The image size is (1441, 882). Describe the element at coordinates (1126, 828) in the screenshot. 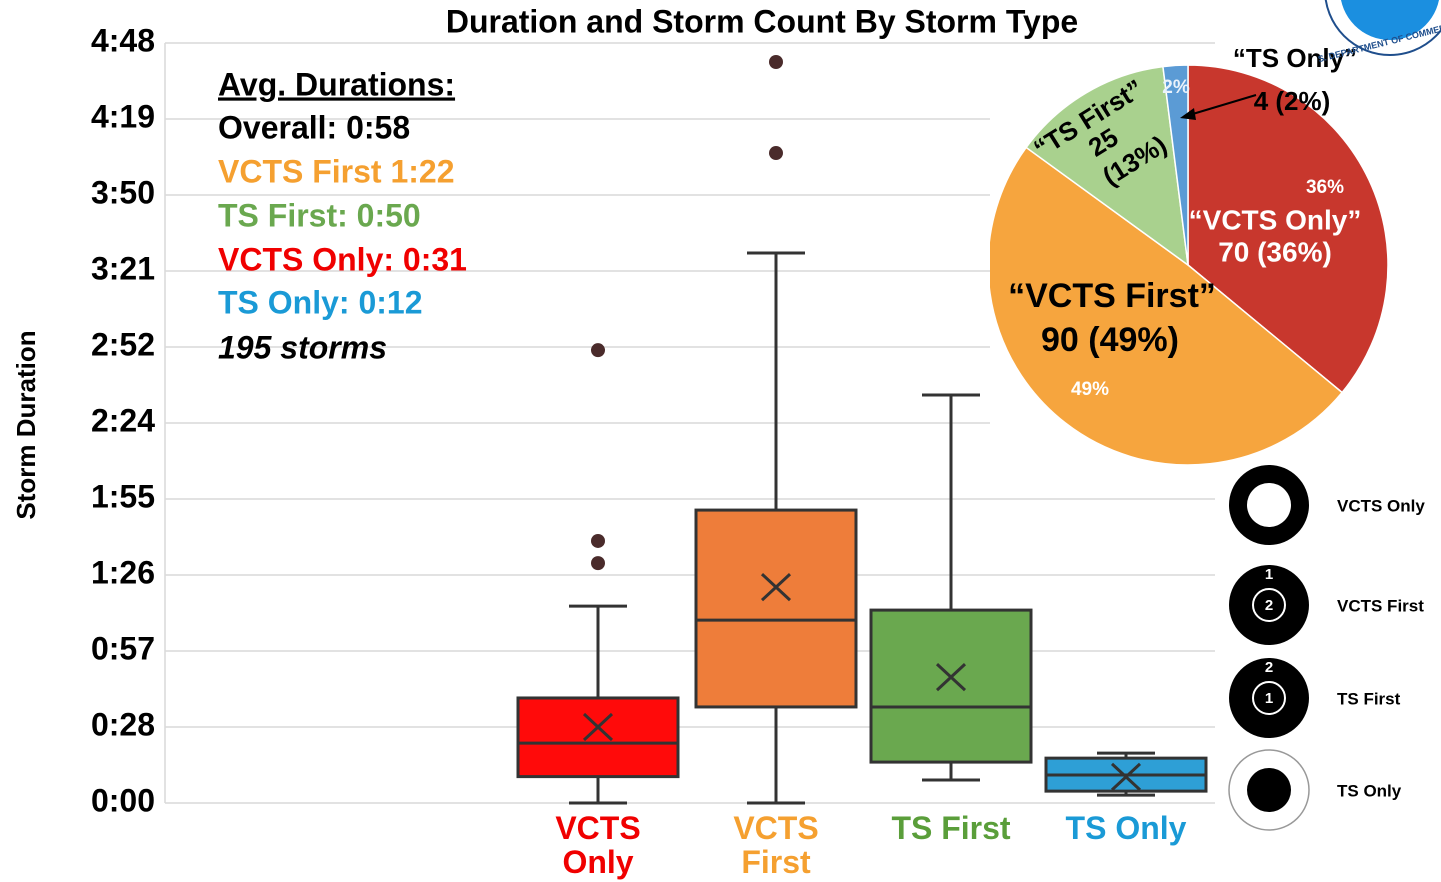

I see `x-tick-label: TS Only` at that location.